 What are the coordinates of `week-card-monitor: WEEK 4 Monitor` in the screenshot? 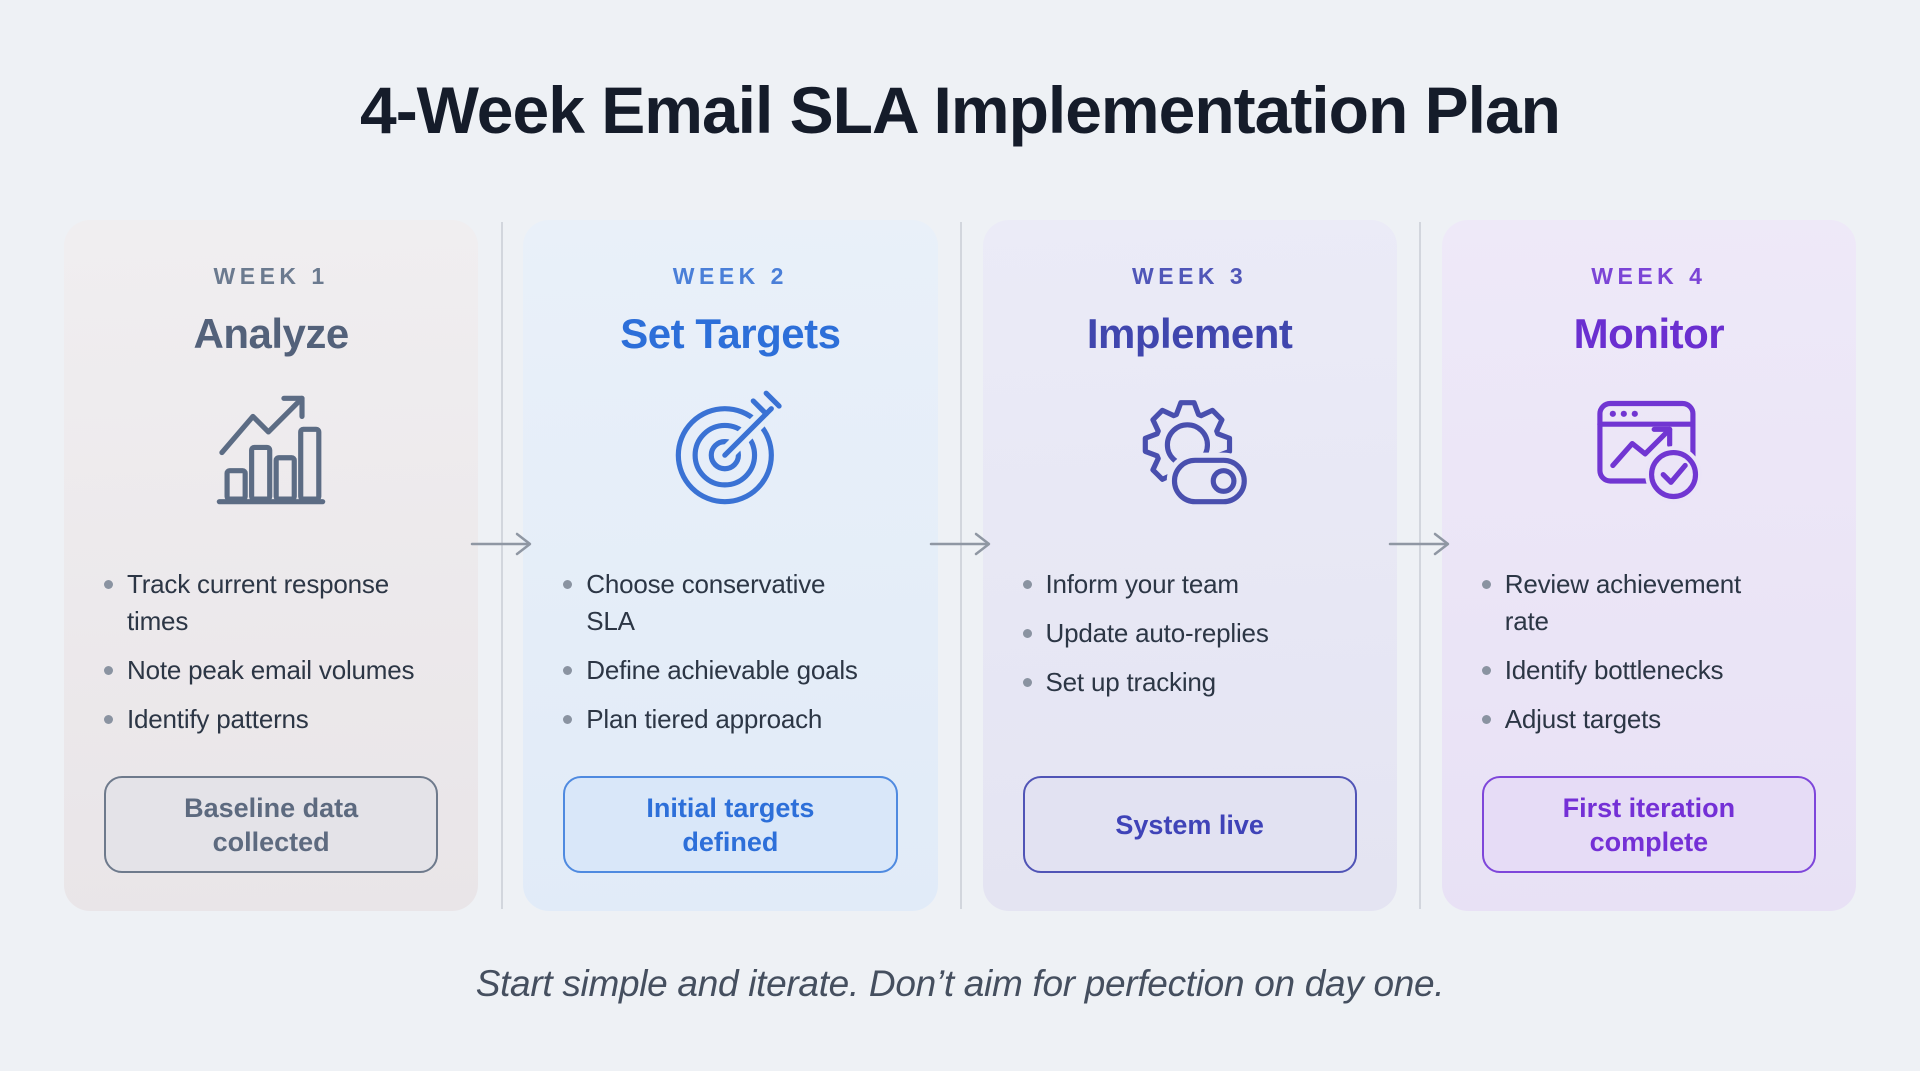 It's located at (1648, 565).